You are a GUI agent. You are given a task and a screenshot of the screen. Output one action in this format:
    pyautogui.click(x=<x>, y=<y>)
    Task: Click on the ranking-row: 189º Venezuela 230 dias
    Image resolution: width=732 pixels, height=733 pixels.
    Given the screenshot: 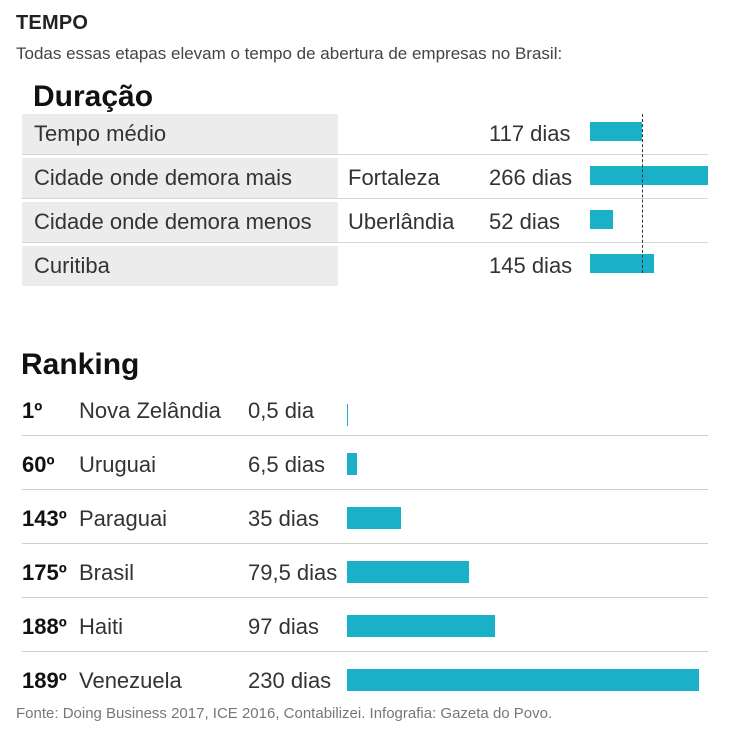 What is the action you would take?
    pyautogui.click(x=365, y=680)
    